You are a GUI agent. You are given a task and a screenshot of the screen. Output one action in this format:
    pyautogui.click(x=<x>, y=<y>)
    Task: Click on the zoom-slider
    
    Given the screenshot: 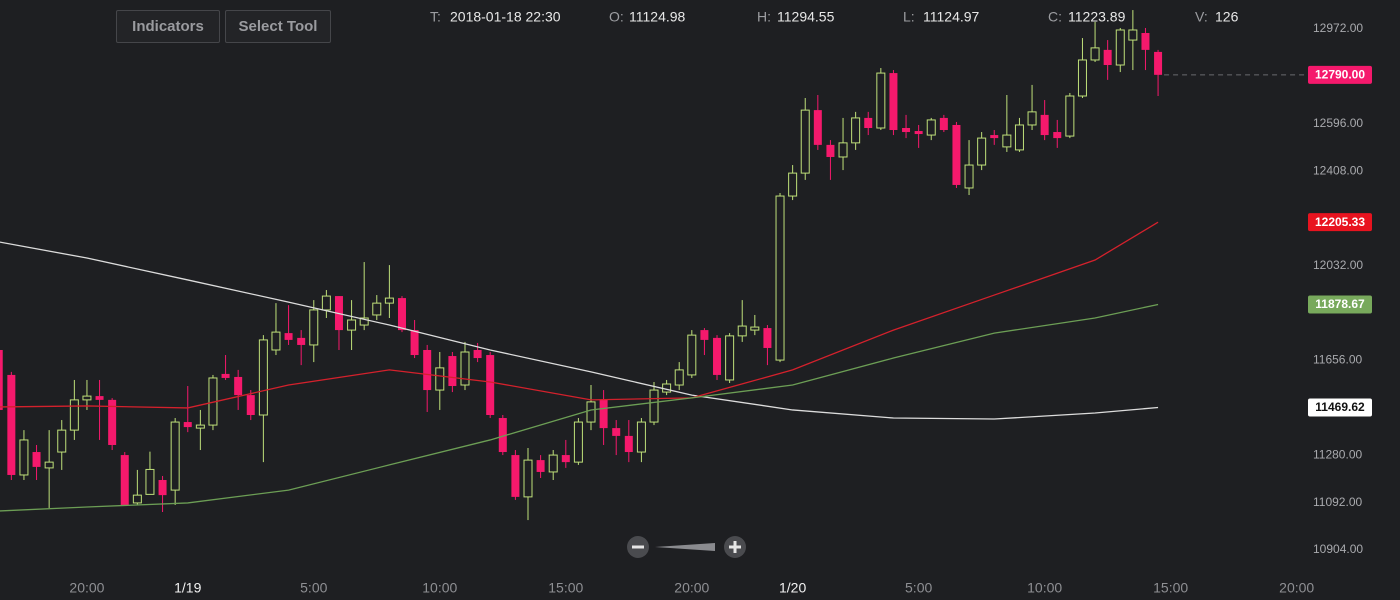 What is the action you would take?
    pyautogui.click(x=685, y=547)
    